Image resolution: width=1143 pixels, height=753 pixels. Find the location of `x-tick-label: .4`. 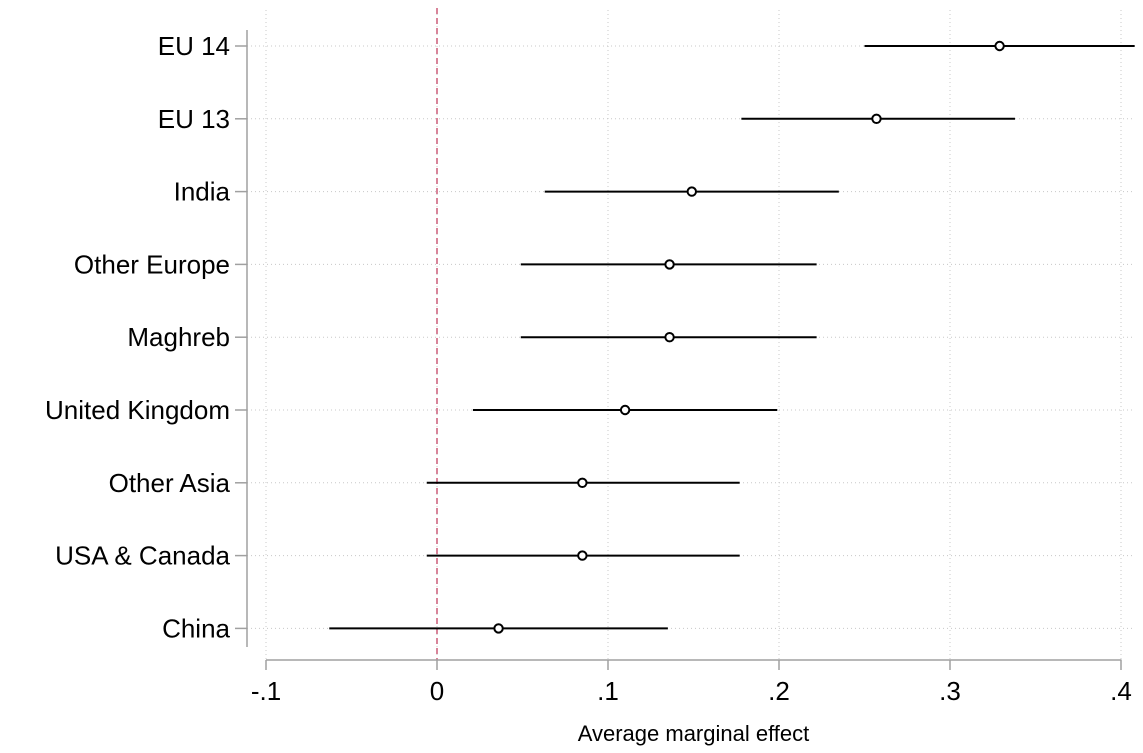

x-tick-label: .4 is located at coordinates (1121, 691).